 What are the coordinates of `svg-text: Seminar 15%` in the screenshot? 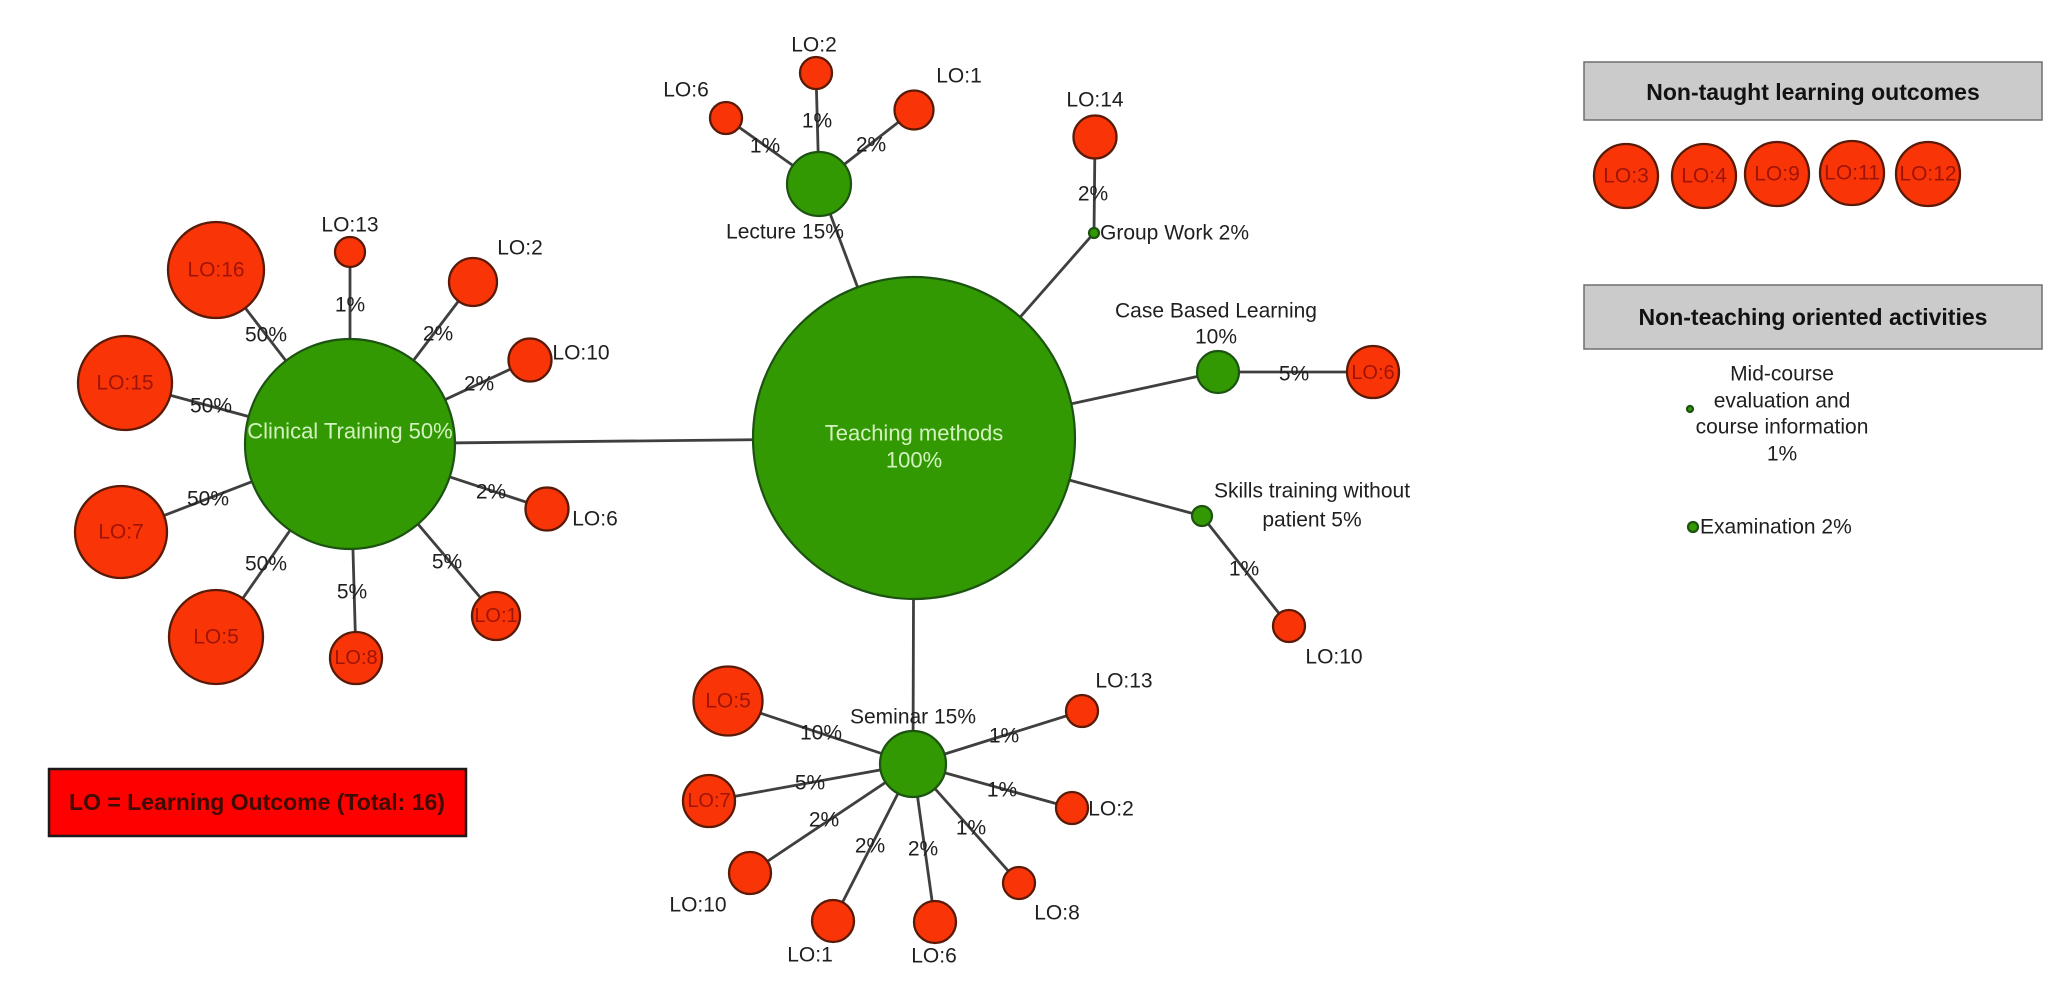 It's located at (913, 717).